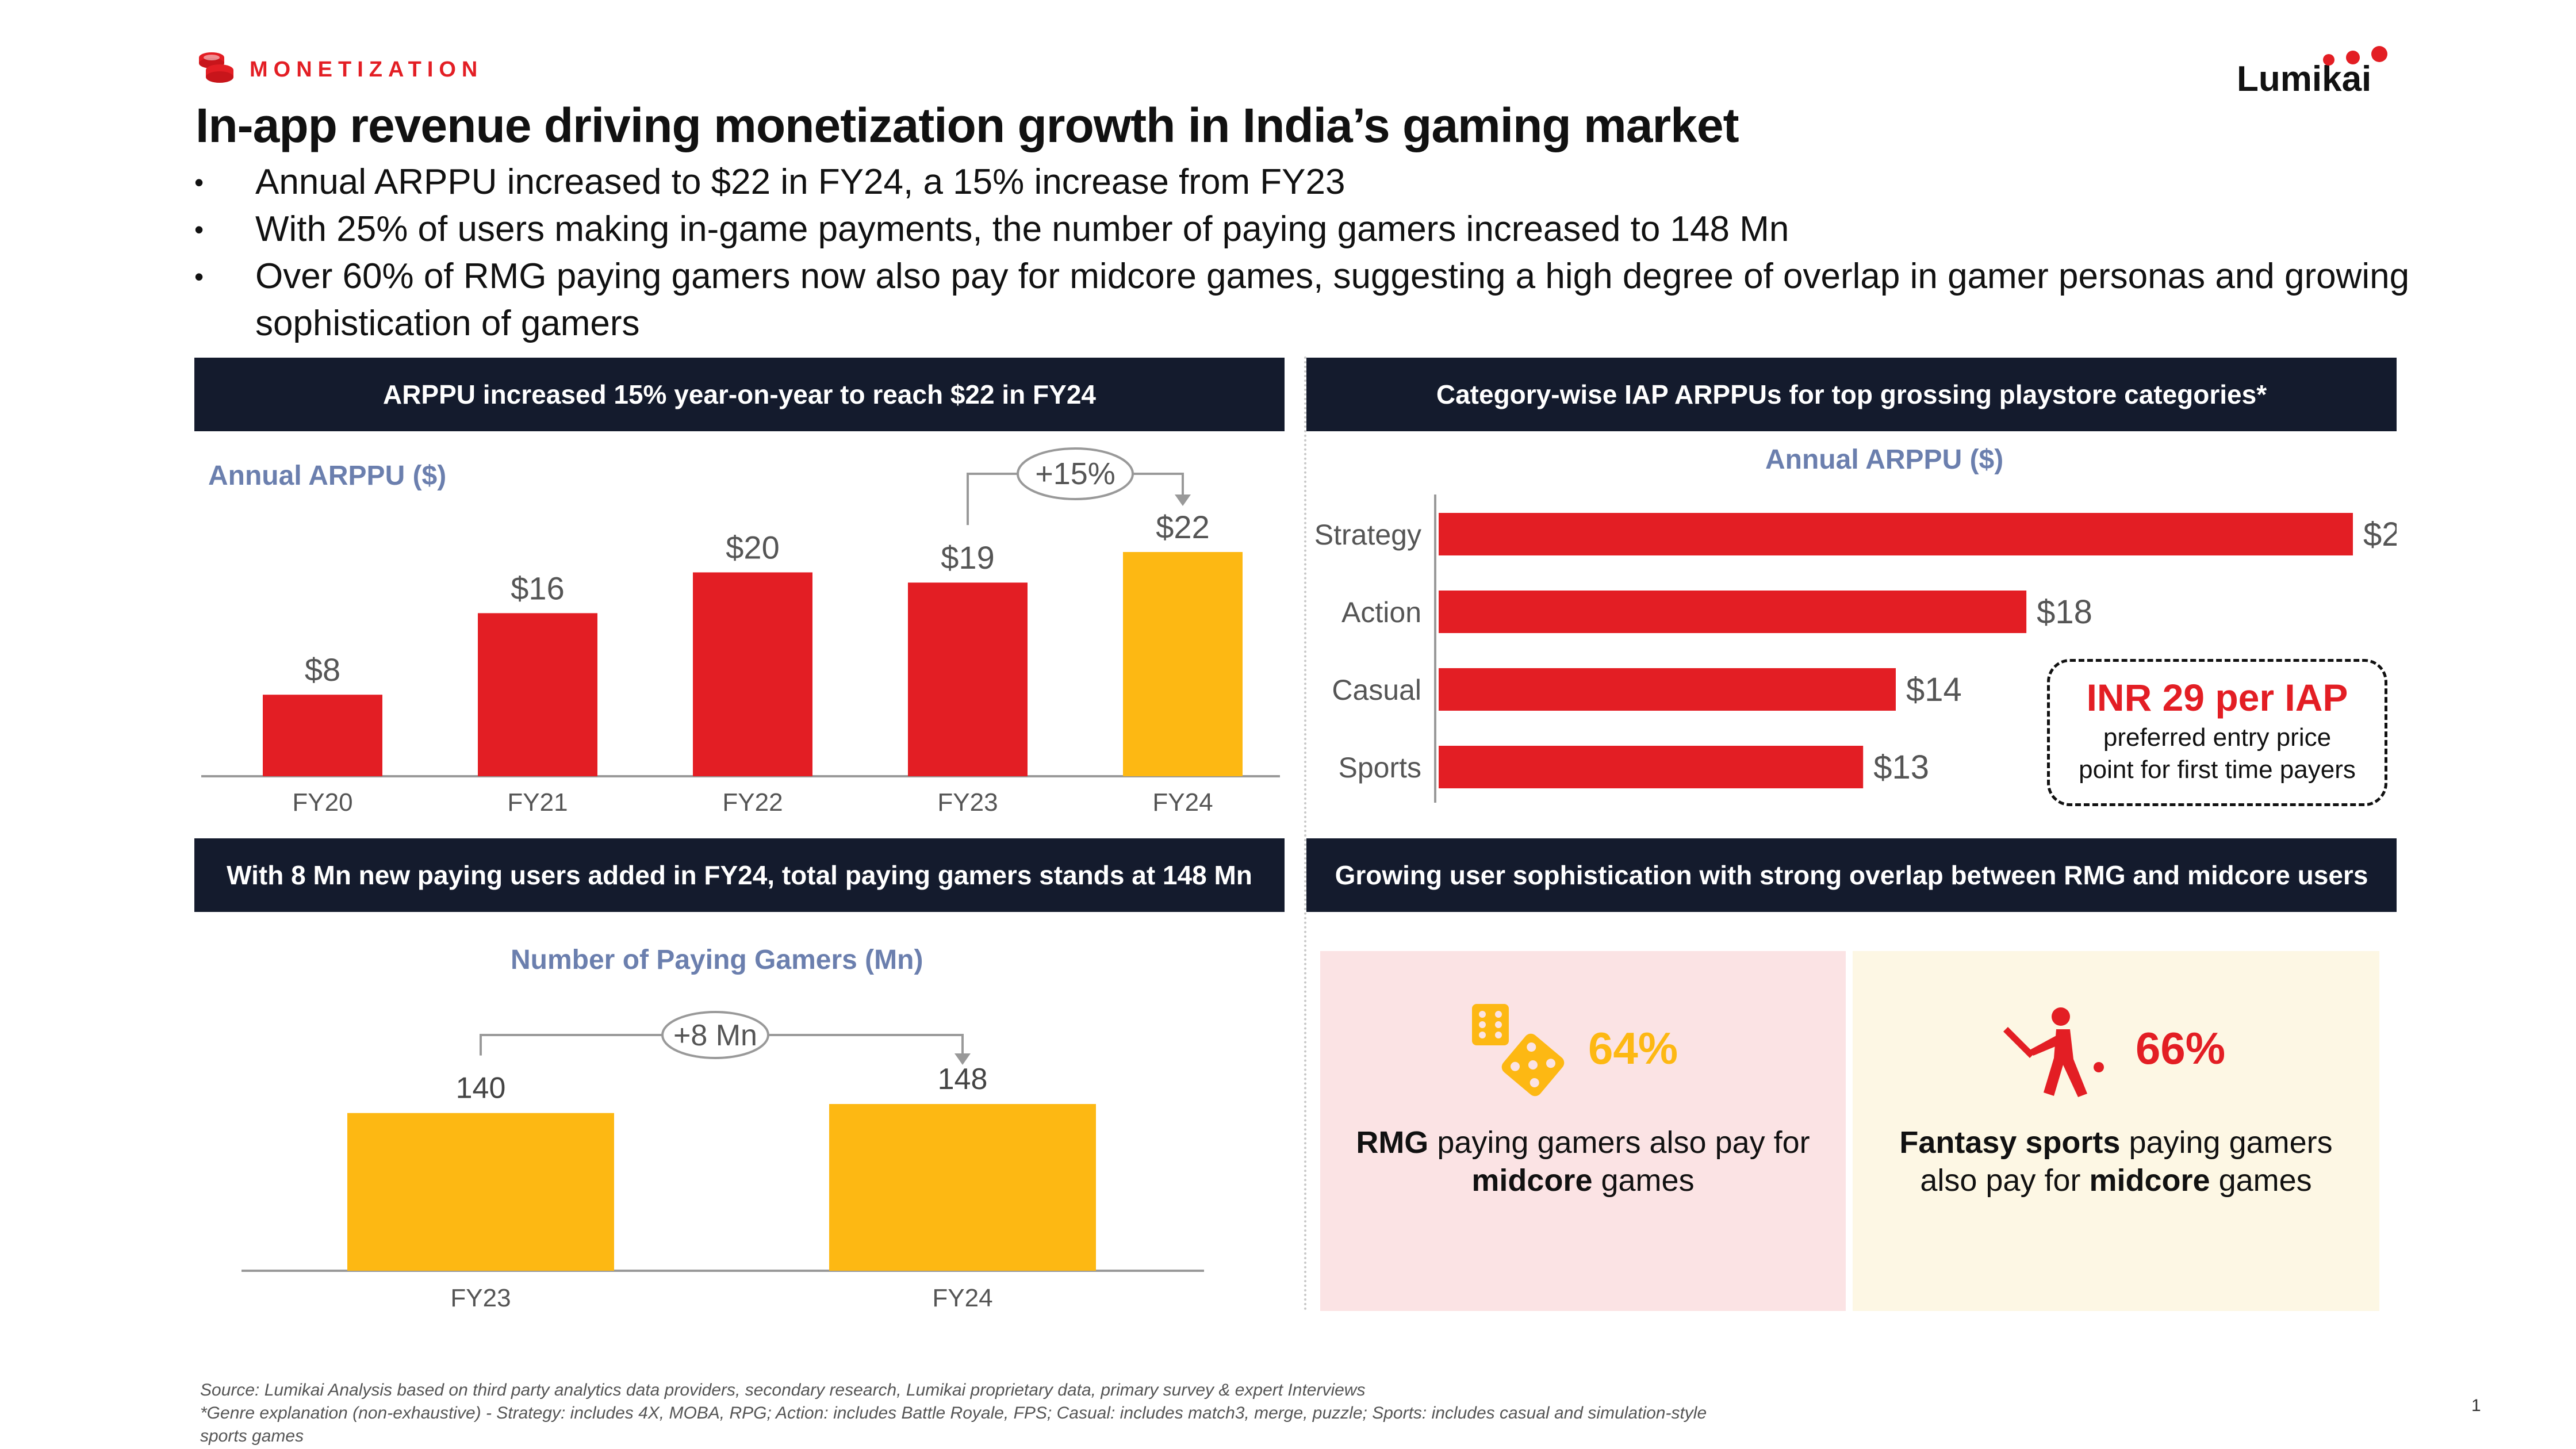  What do you see at coordinates (752, 674) in the screenshot?
I see `bar-fy22` at bounding box center [752, 674].